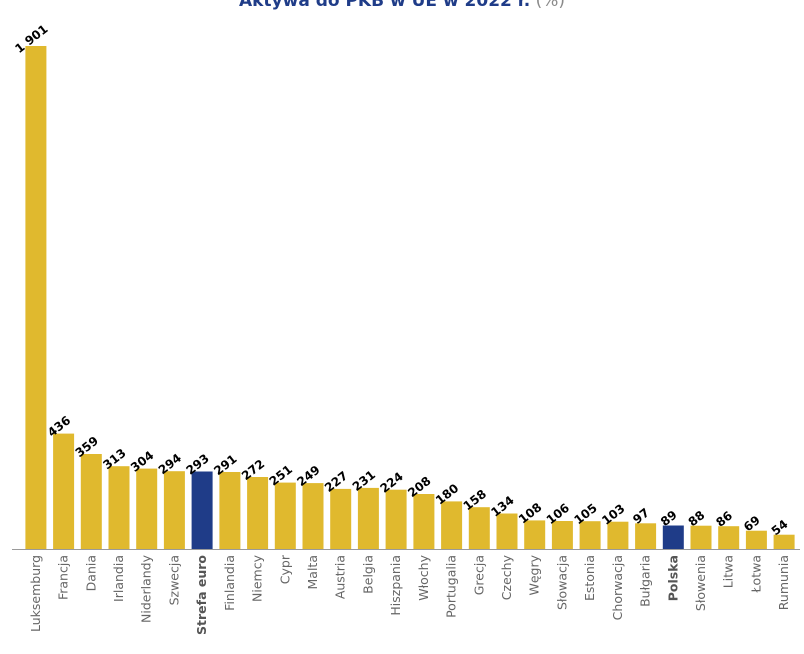  Describe the element at coordinates (506, 577) in the screenshot. I see `category-label-17: Czechy` at that location.